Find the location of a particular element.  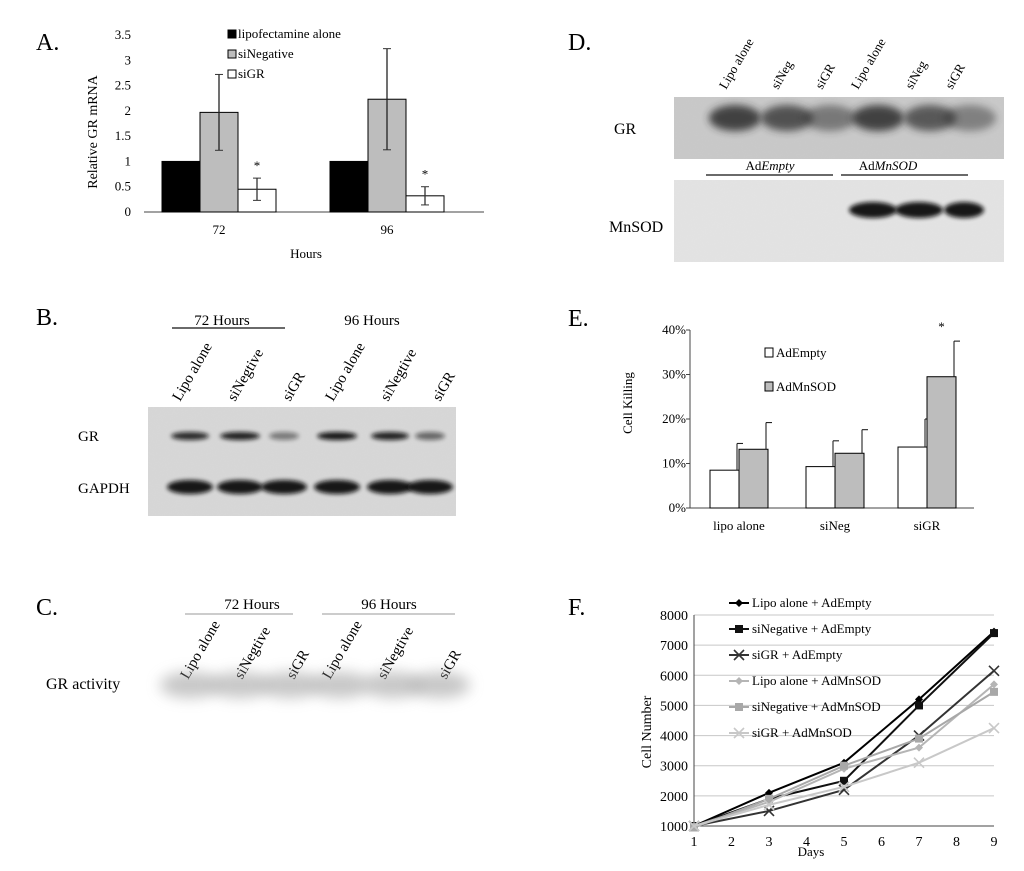

panel-a-ytick: 3 is located at coordinates (128, 59).